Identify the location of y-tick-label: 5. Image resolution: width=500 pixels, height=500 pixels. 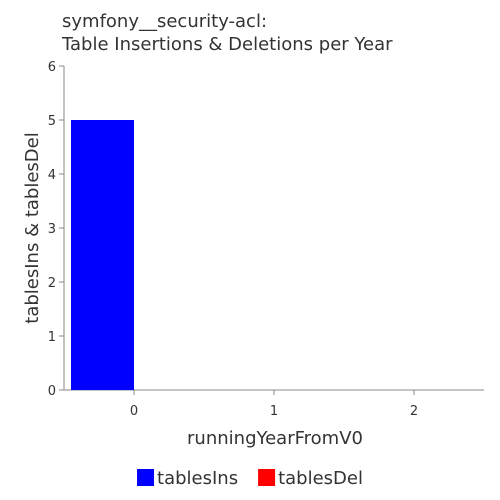
(52, 121).